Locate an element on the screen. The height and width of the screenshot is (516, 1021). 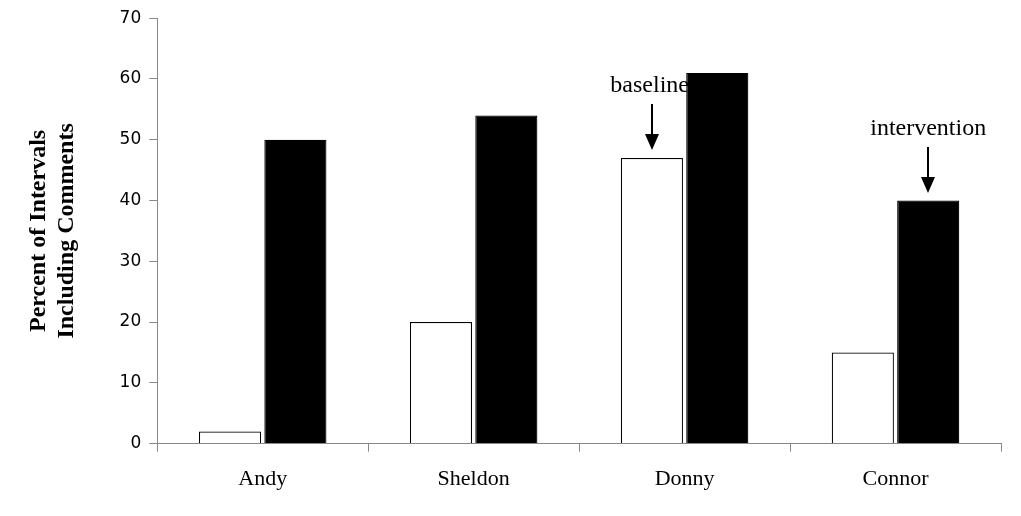
y-tick-label: 20 is located at coordinates (130, 320).